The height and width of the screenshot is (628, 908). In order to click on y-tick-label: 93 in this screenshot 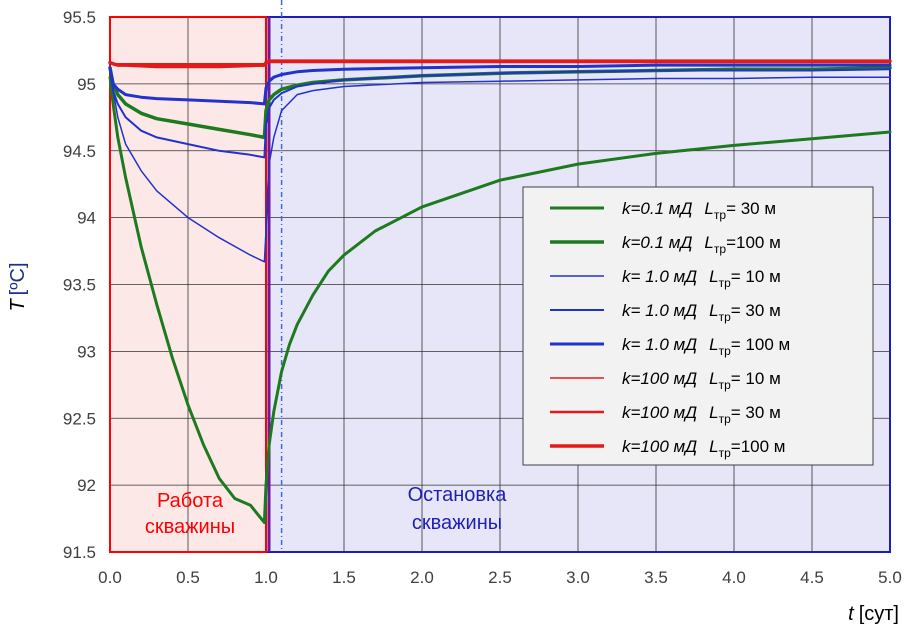, I will do `click(86, 351)`.